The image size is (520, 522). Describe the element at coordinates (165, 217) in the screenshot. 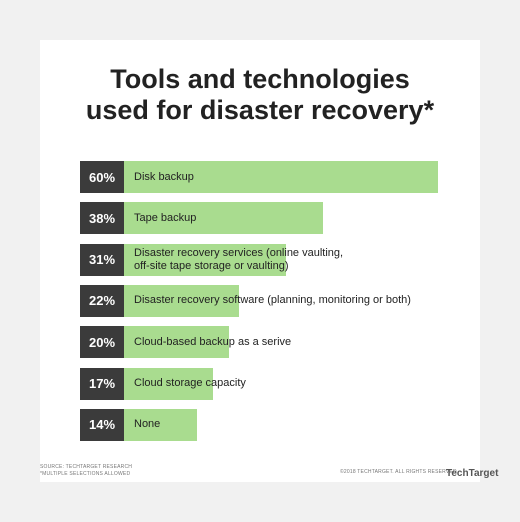

I see `category-label: Tape backup` at that location.